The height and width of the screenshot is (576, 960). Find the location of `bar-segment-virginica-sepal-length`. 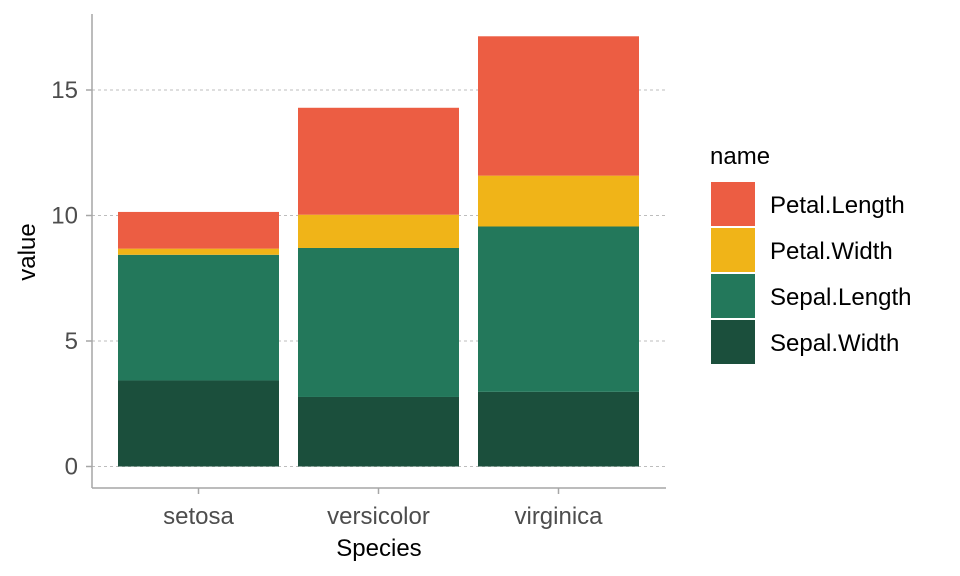

bar-segment-virginica-sepal-length is located at coordinates (558, 309).